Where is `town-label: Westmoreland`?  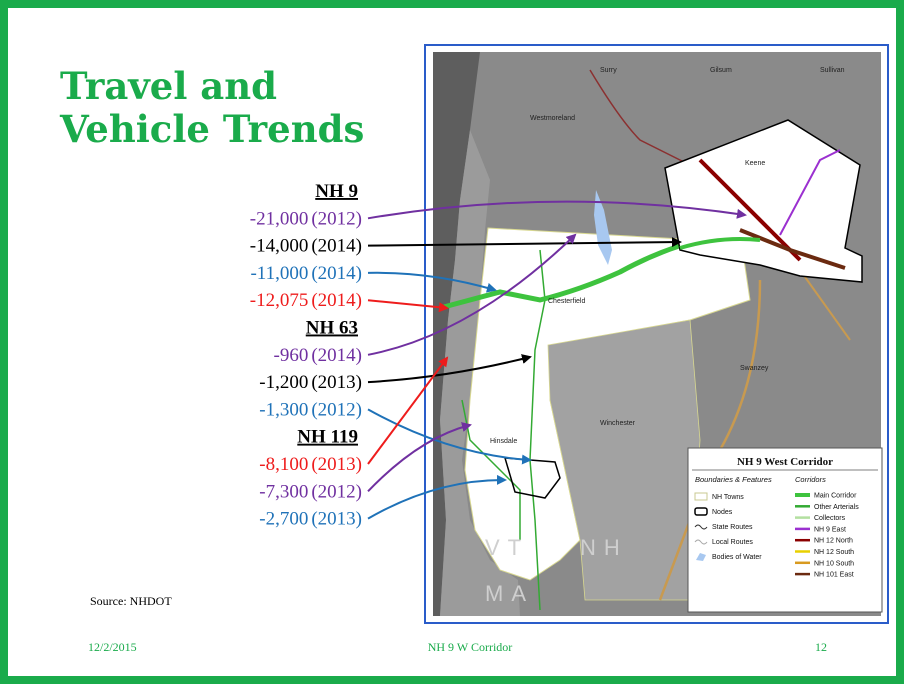 town-label: Westmoreland is located at coordinates (552, 118).